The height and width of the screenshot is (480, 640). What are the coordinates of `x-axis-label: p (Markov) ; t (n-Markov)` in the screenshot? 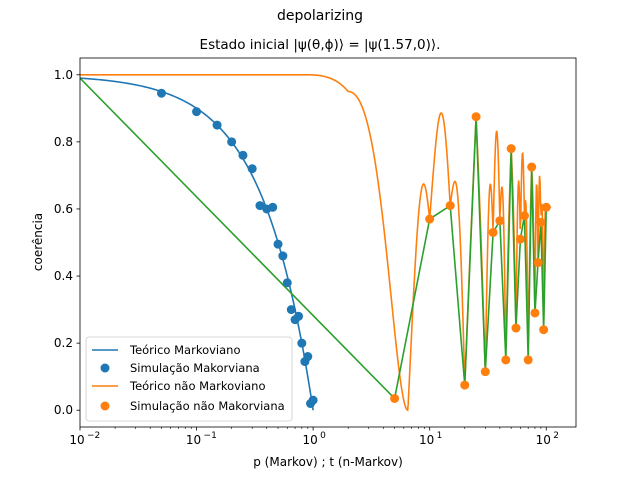 It's located at (328, 462).